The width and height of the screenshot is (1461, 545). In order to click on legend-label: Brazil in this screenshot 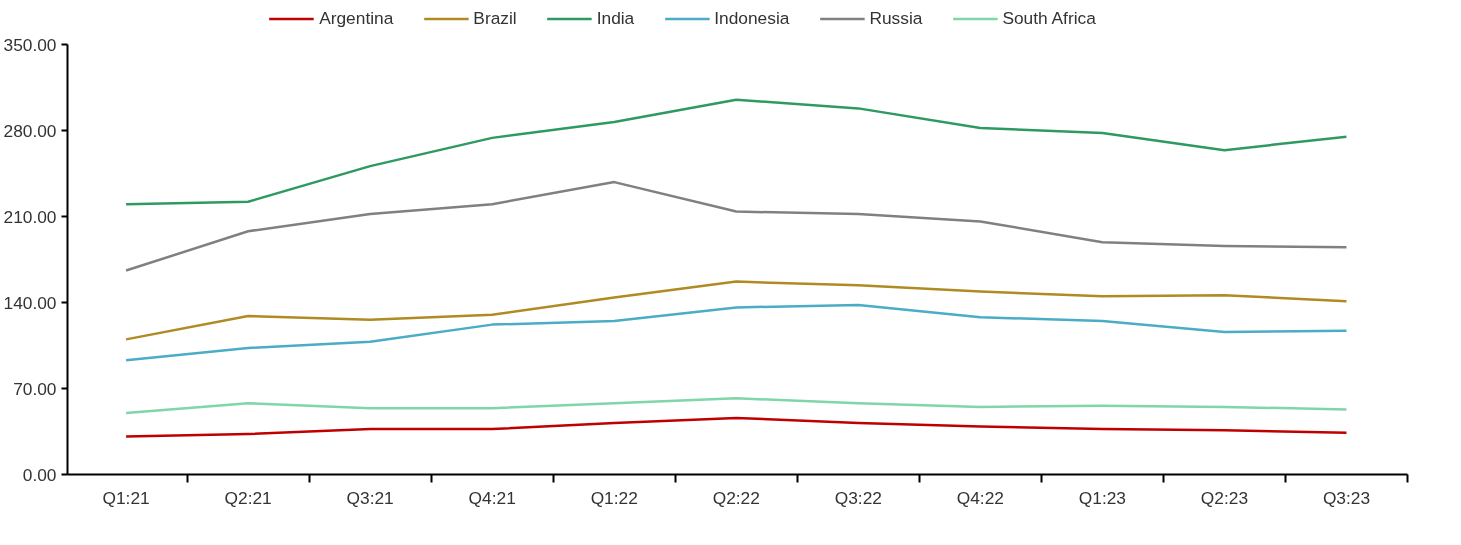, I will do `click(495, 18)`.